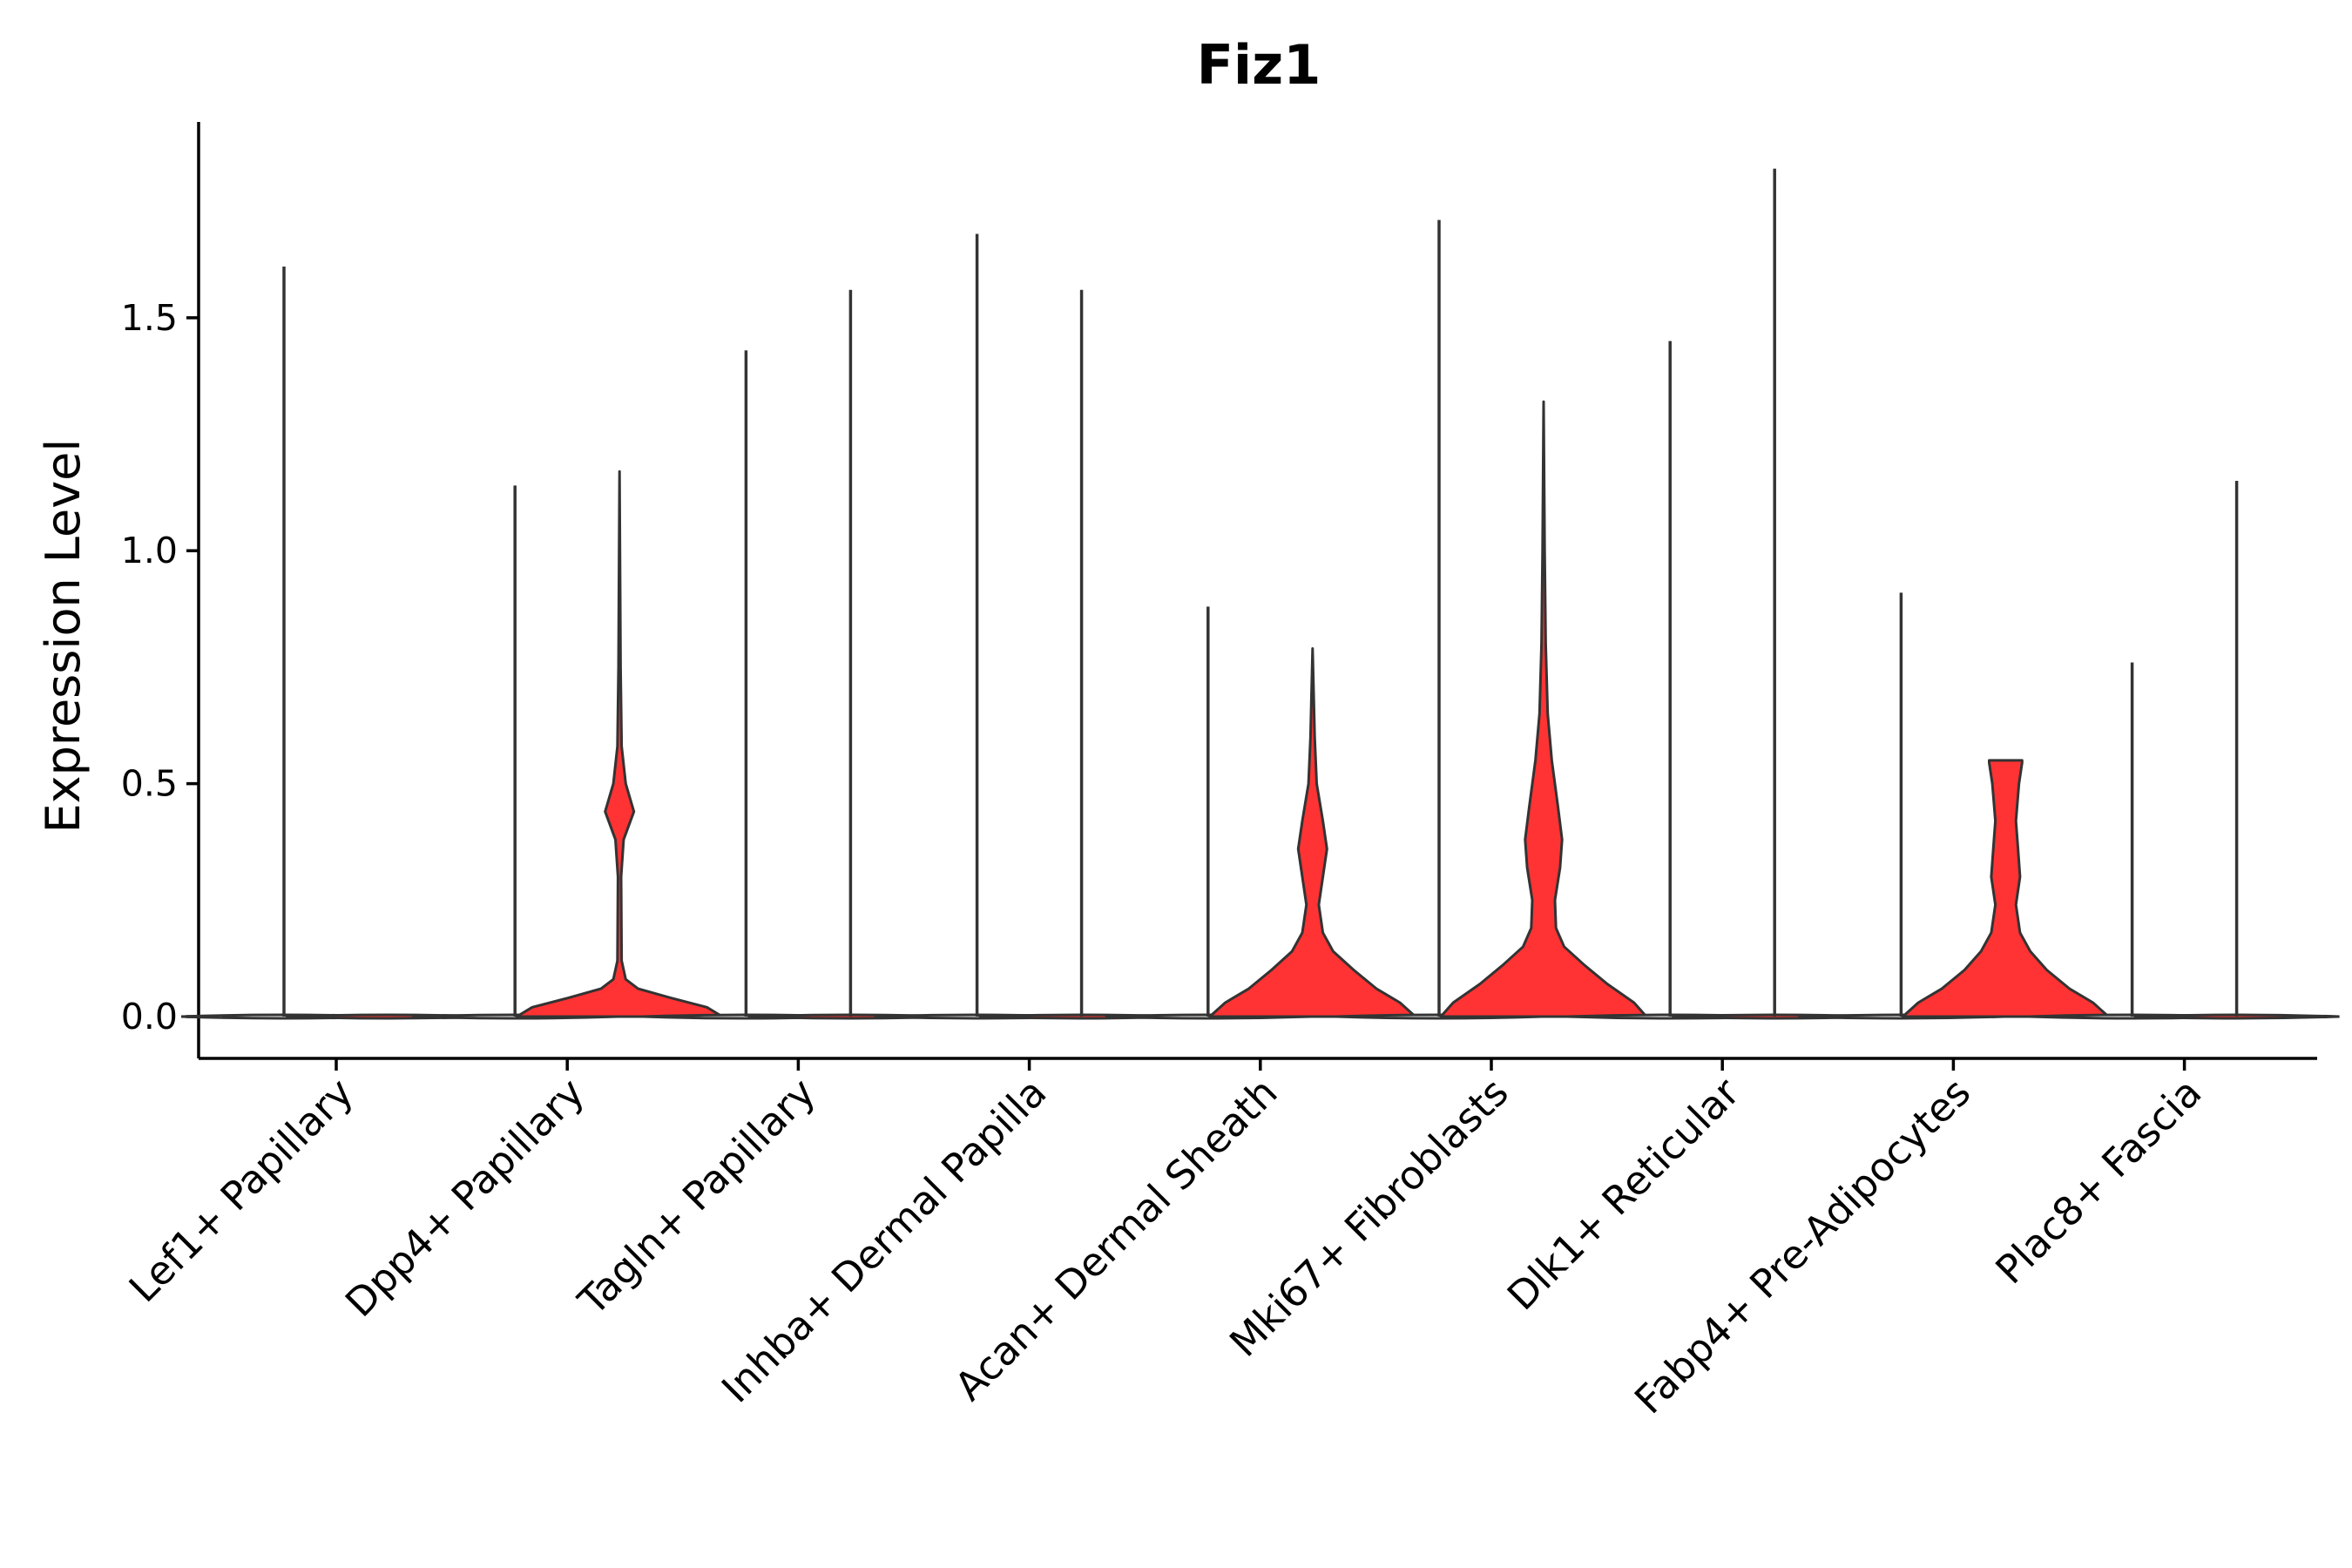 The width and height of the screenshot is (2352, 1568). What do you see at coordinates (697, 1196) in the screenshot?
I see `x-tick-label: Tagln+ Papillary` at bounding box center [697, 1196].